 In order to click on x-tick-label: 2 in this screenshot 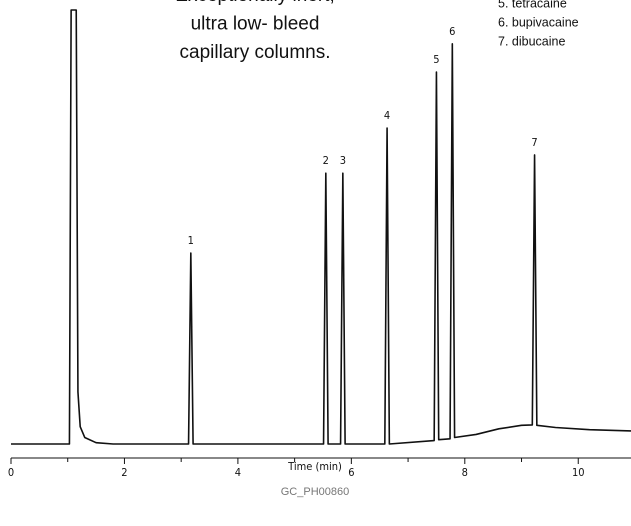, I will do `click(124, 472)`.